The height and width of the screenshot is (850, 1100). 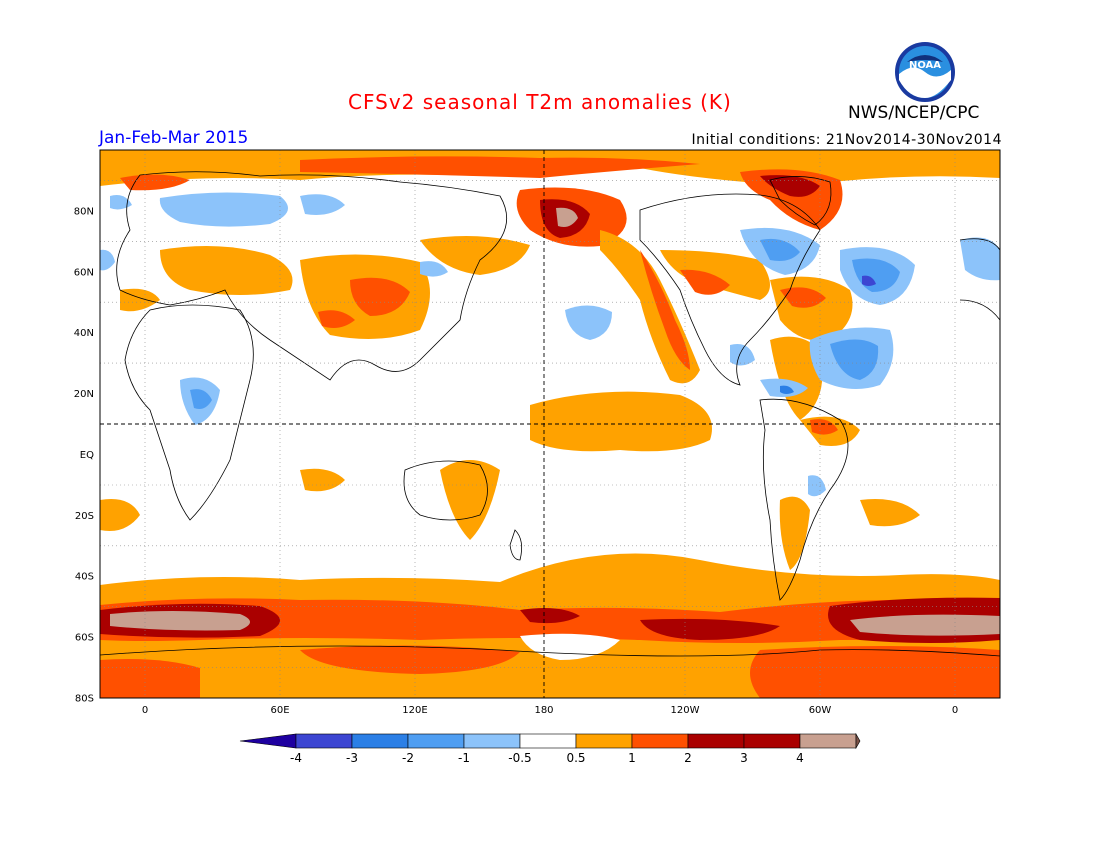 What do you see at coordinates (925, 65) in the screenshot?
I see `logo-text: NOAA` at bounding box center [925, 65].